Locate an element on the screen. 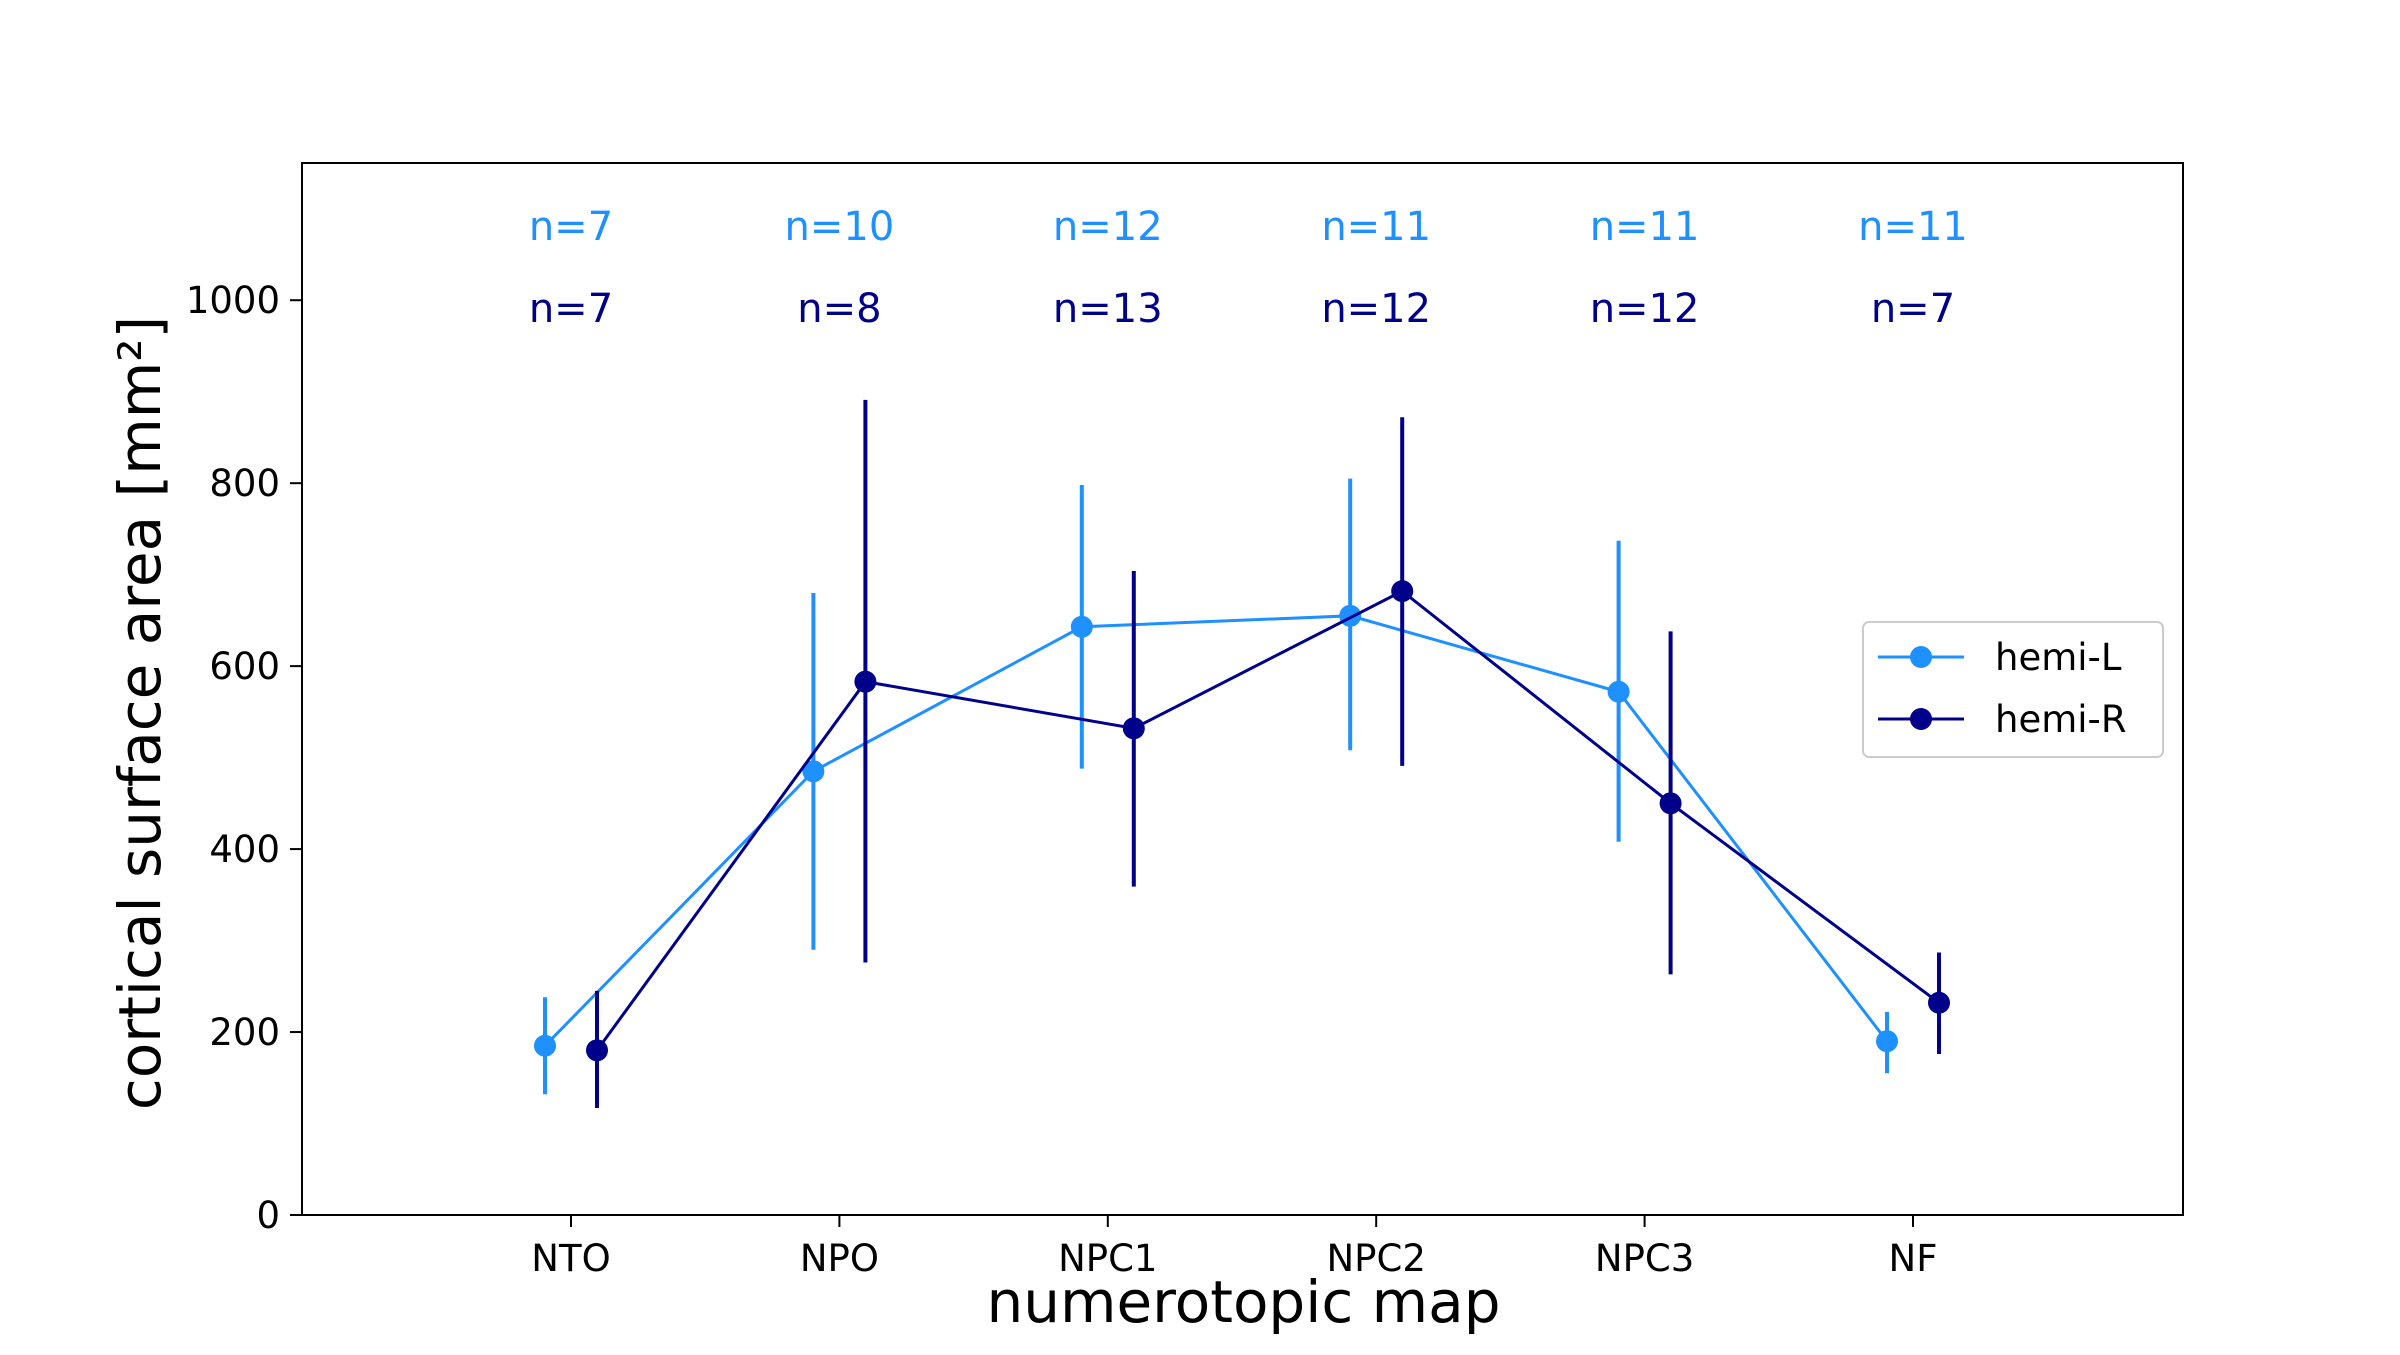 The image size is (2400, 1355). y-axis-label: cortical surface area [mm²] is located at coordinates (140, 713).